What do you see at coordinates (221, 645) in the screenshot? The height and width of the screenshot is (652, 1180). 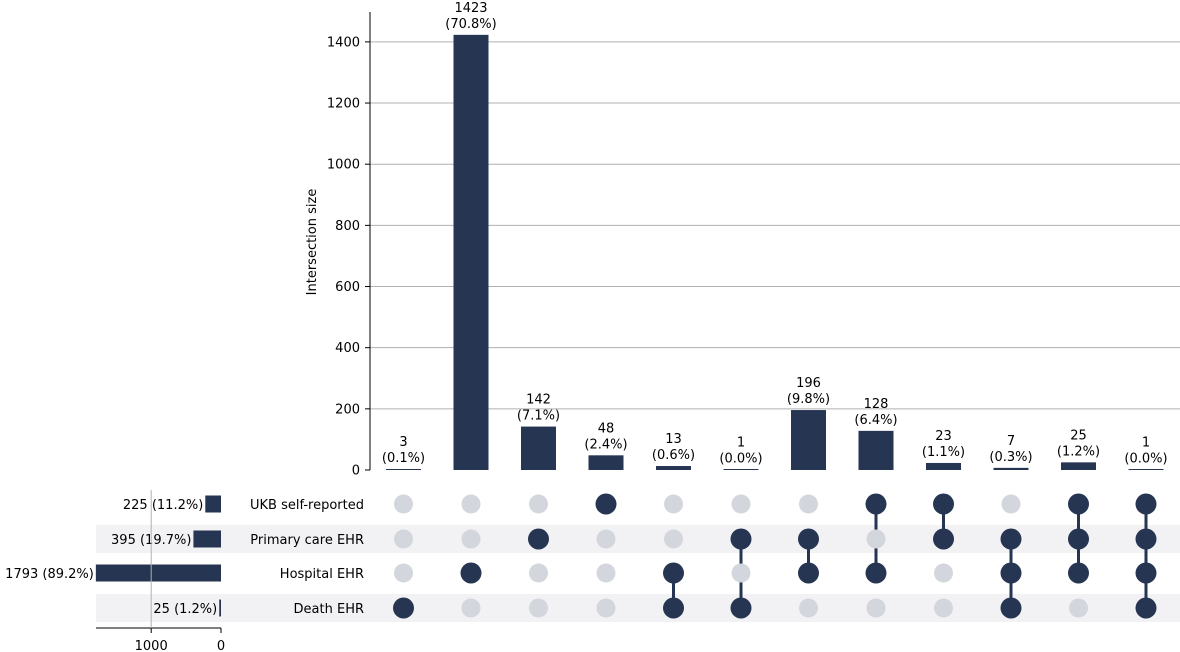 I see `set-size-tick-label: 0` at bounding box center [221, 645].